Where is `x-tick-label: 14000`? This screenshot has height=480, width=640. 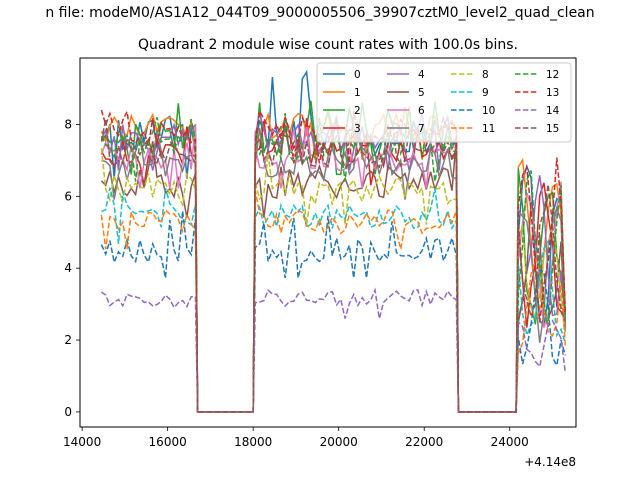 x-tick-label: 14000 is located at coordinates (82, 442).